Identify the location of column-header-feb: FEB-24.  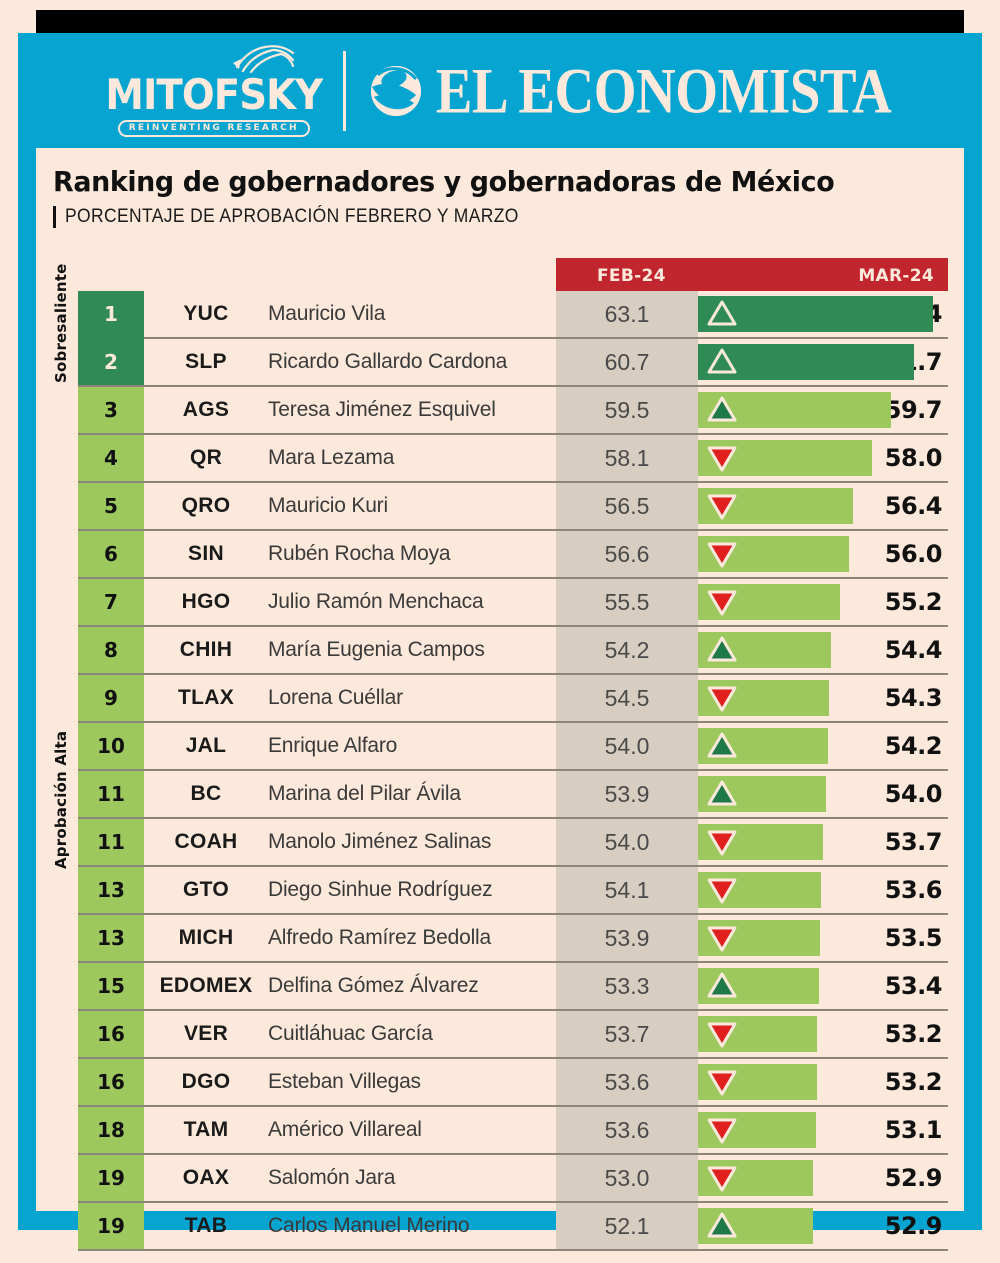
(631, 276).